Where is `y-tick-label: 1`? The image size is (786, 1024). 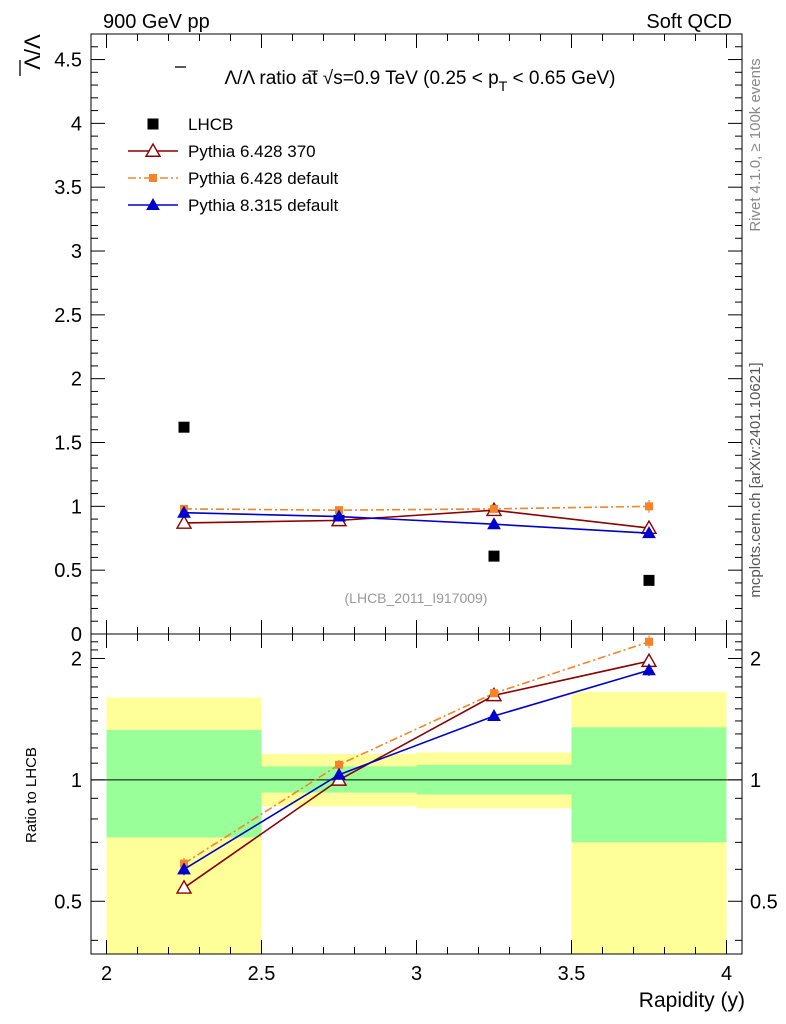 y-tick-label: 1 is located at coordinates (76, 507).